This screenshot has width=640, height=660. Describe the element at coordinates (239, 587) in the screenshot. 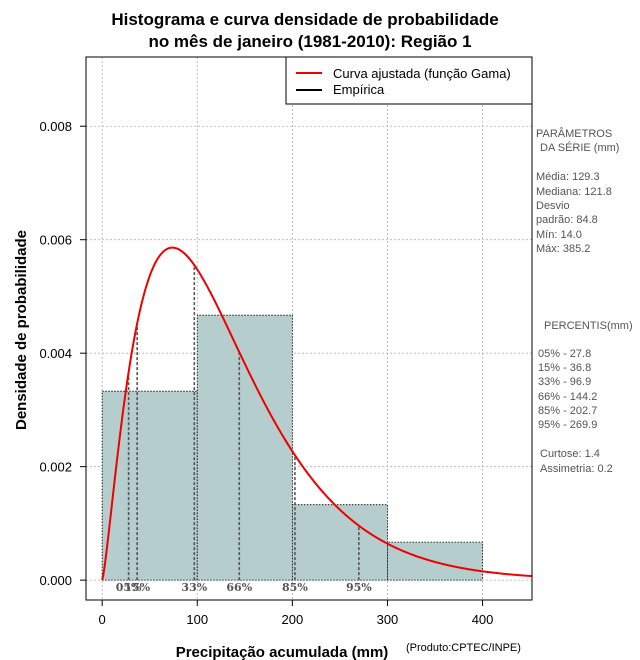

I see `percentile-label-3: 66%` at that location.